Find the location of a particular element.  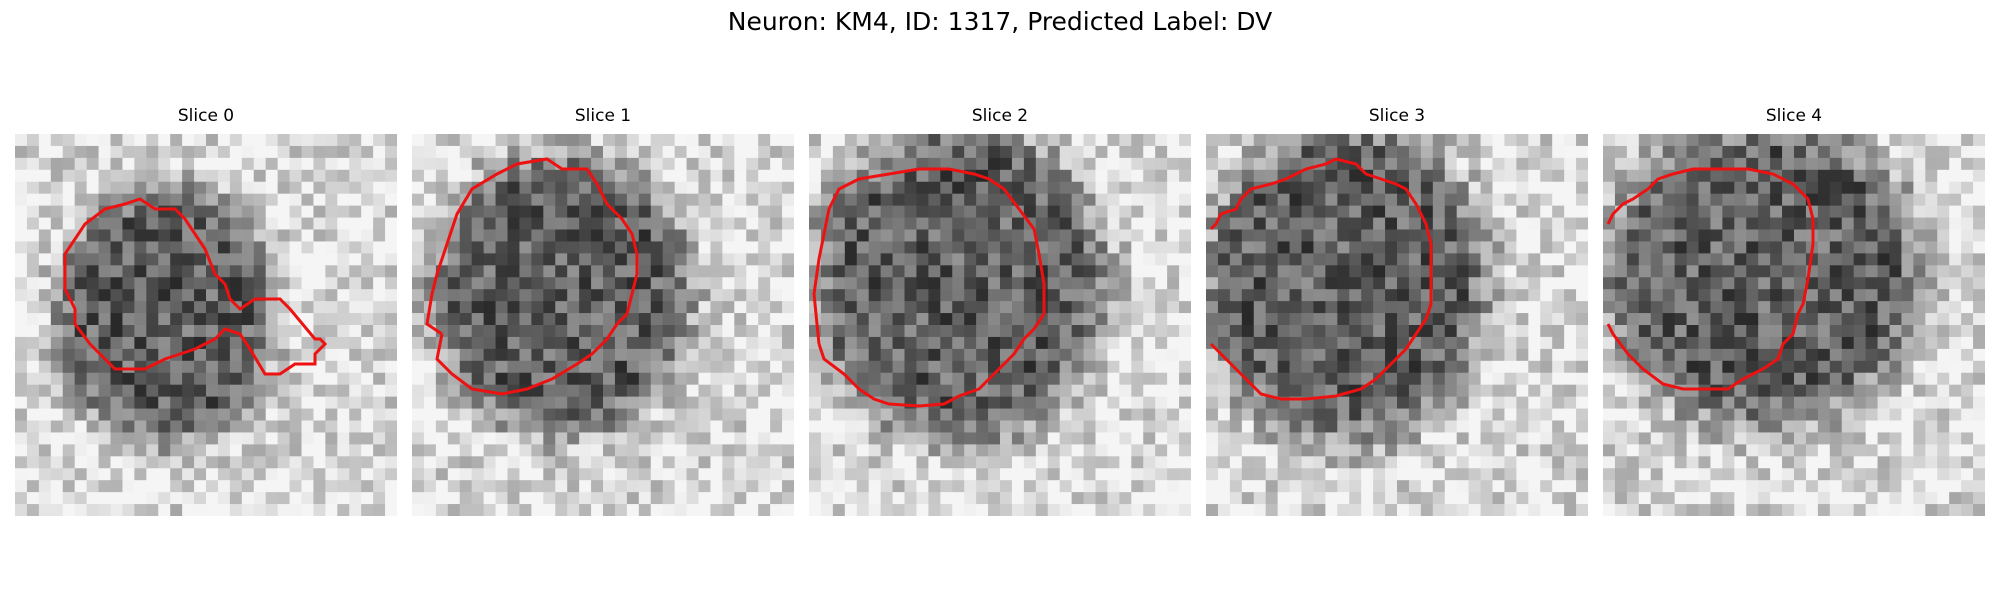

slice-3-image is located at coordinates (1397, 325).